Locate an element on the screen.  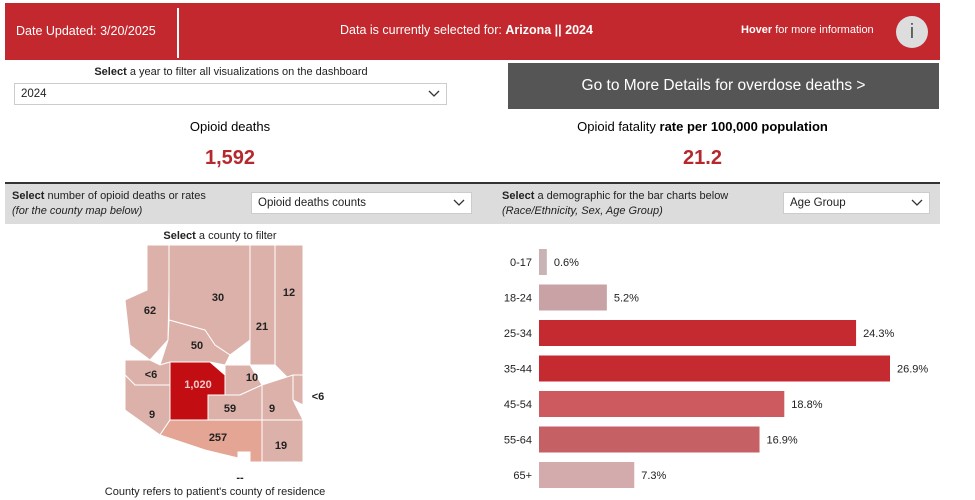
category-label: 55-64 is located at coordinates (518, 441).